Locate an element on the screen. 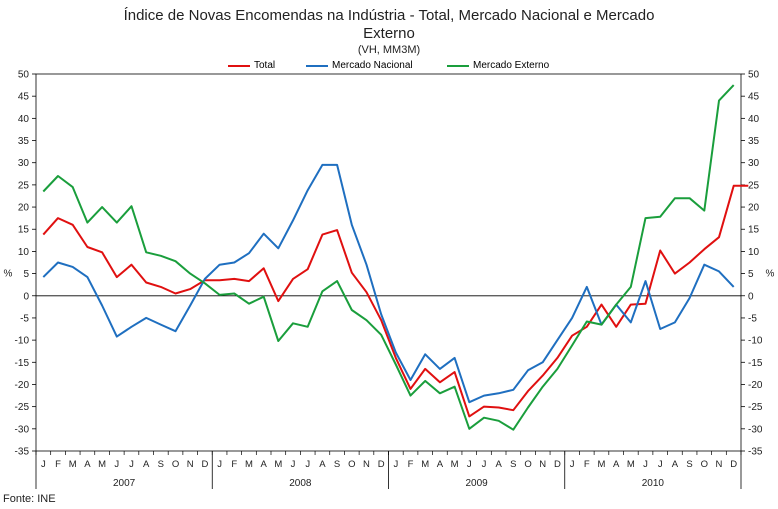 Image resolution: width=778 pixels, height=509 pixels. legend-swatch-total is located at coordinates (239, 65).